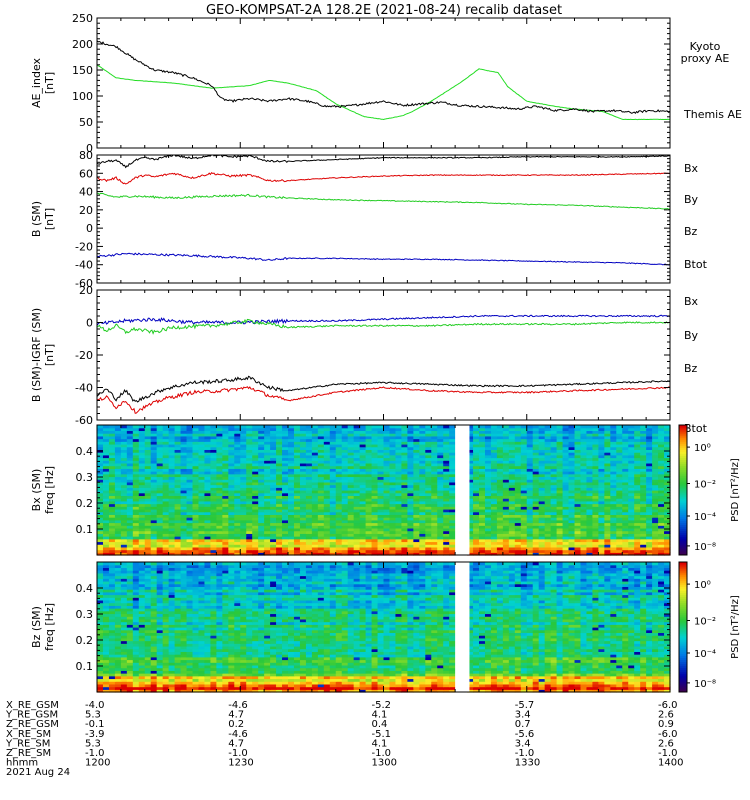  I want to click on series-line-btot, so click(383, 389).